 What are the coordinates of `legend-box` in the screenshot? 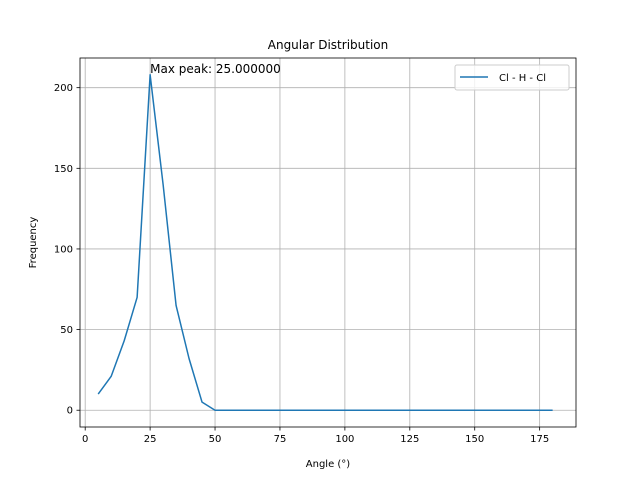 It's located at (512, 77).